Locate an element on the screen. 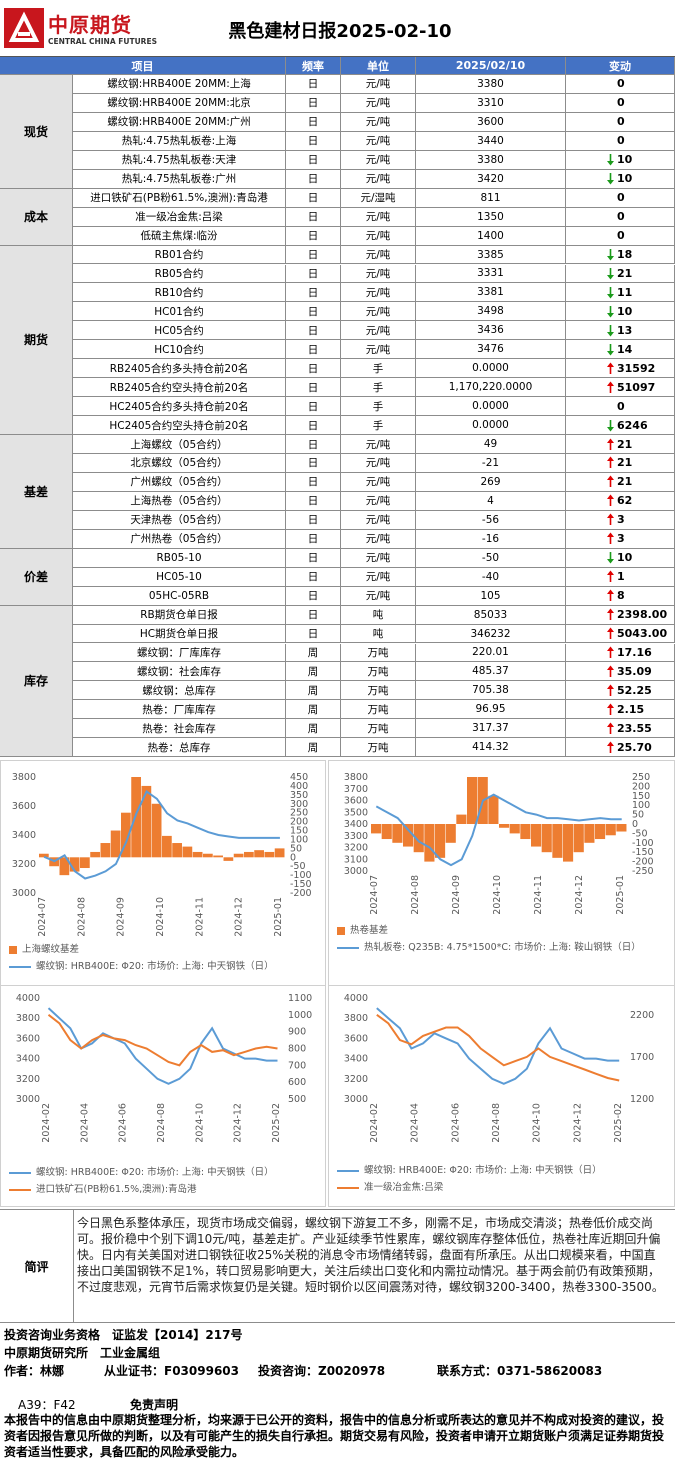 This screenshot has height=1463, width=675. x-tick-label: 2024-04 is located at coordinates (84, 1123).